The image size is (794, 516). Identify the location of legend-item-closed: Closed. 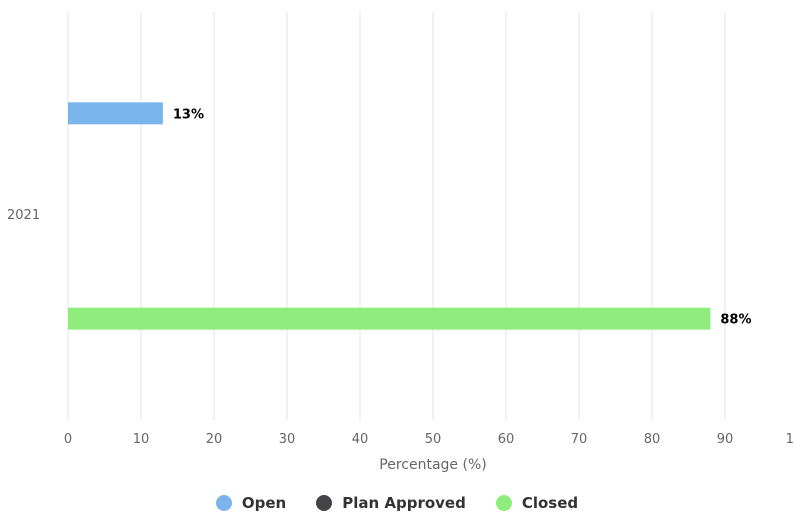
(537, 503).